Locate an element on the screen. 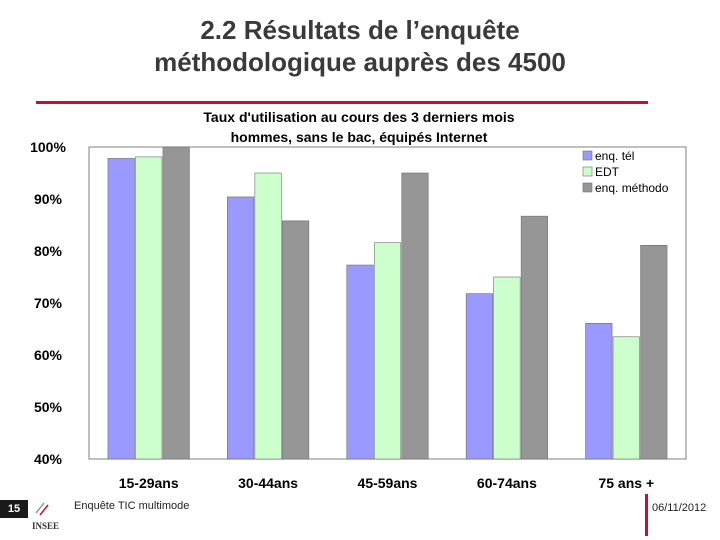 The width and height of the screenshot is (720, 540). footer-caption: Enquête TIC multimode is located at coordinates (132, 506).